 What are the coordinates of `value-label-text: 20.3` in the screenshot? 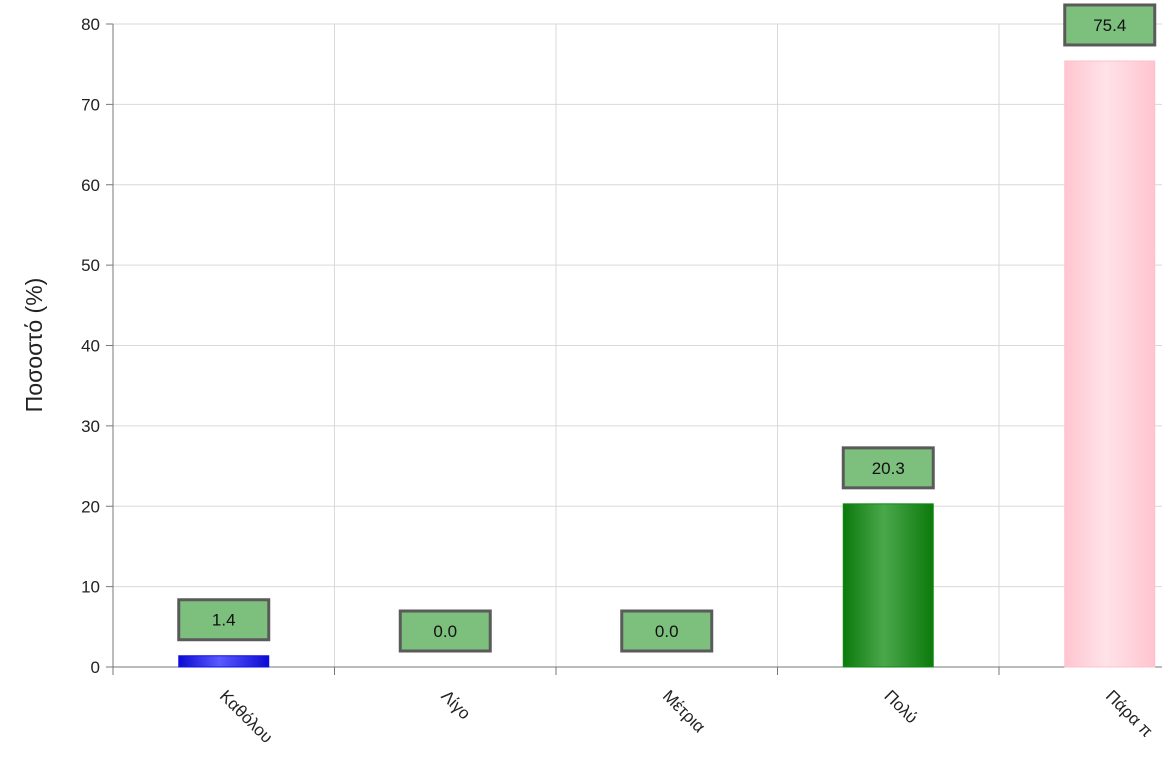 It's located at (888, 468).